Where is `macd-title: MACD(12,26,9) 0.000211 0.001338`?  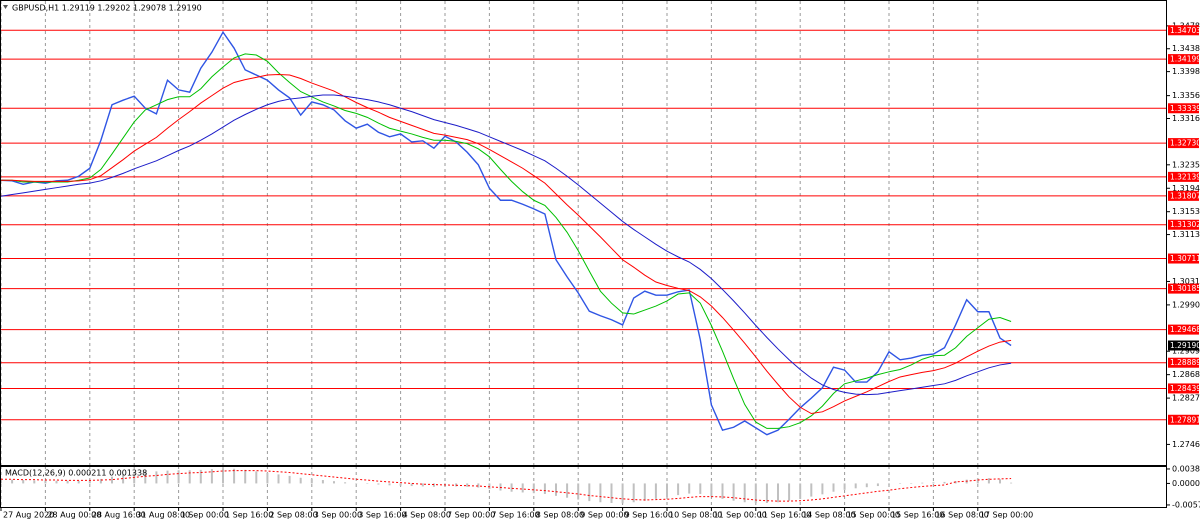 macd-title: MACD(12,26,9) 0.000211 0.001338 is located at coordinates (76, 473).